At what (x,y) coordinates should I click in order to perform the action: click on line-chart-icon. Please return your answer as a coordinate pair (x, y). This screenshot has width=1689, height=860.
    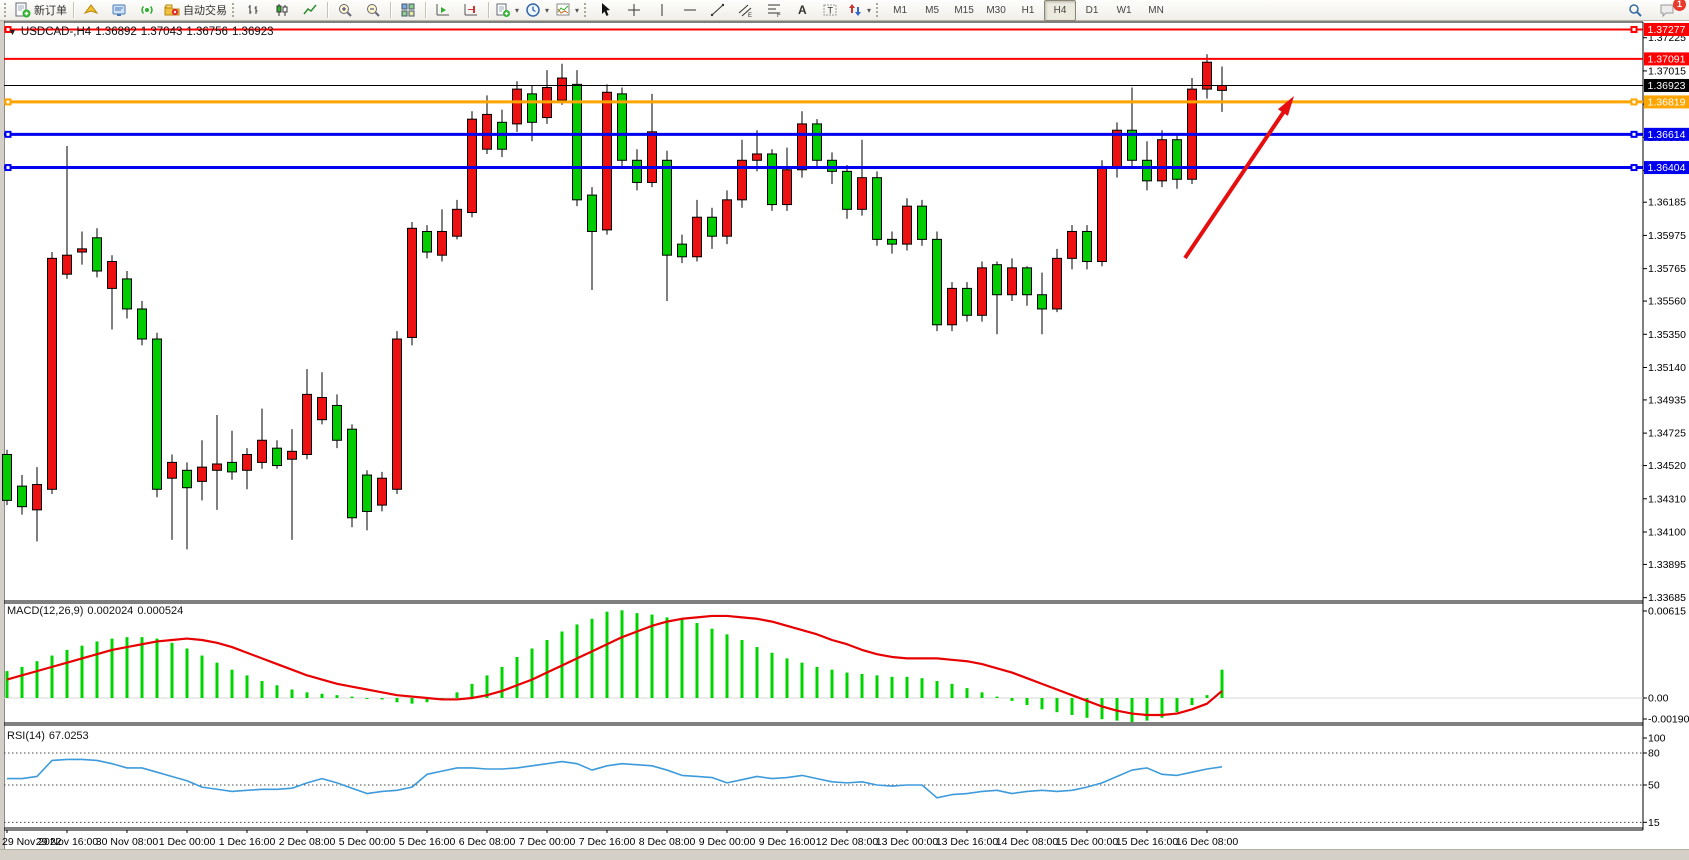
    Looking at the image, I should click on (310, 9).